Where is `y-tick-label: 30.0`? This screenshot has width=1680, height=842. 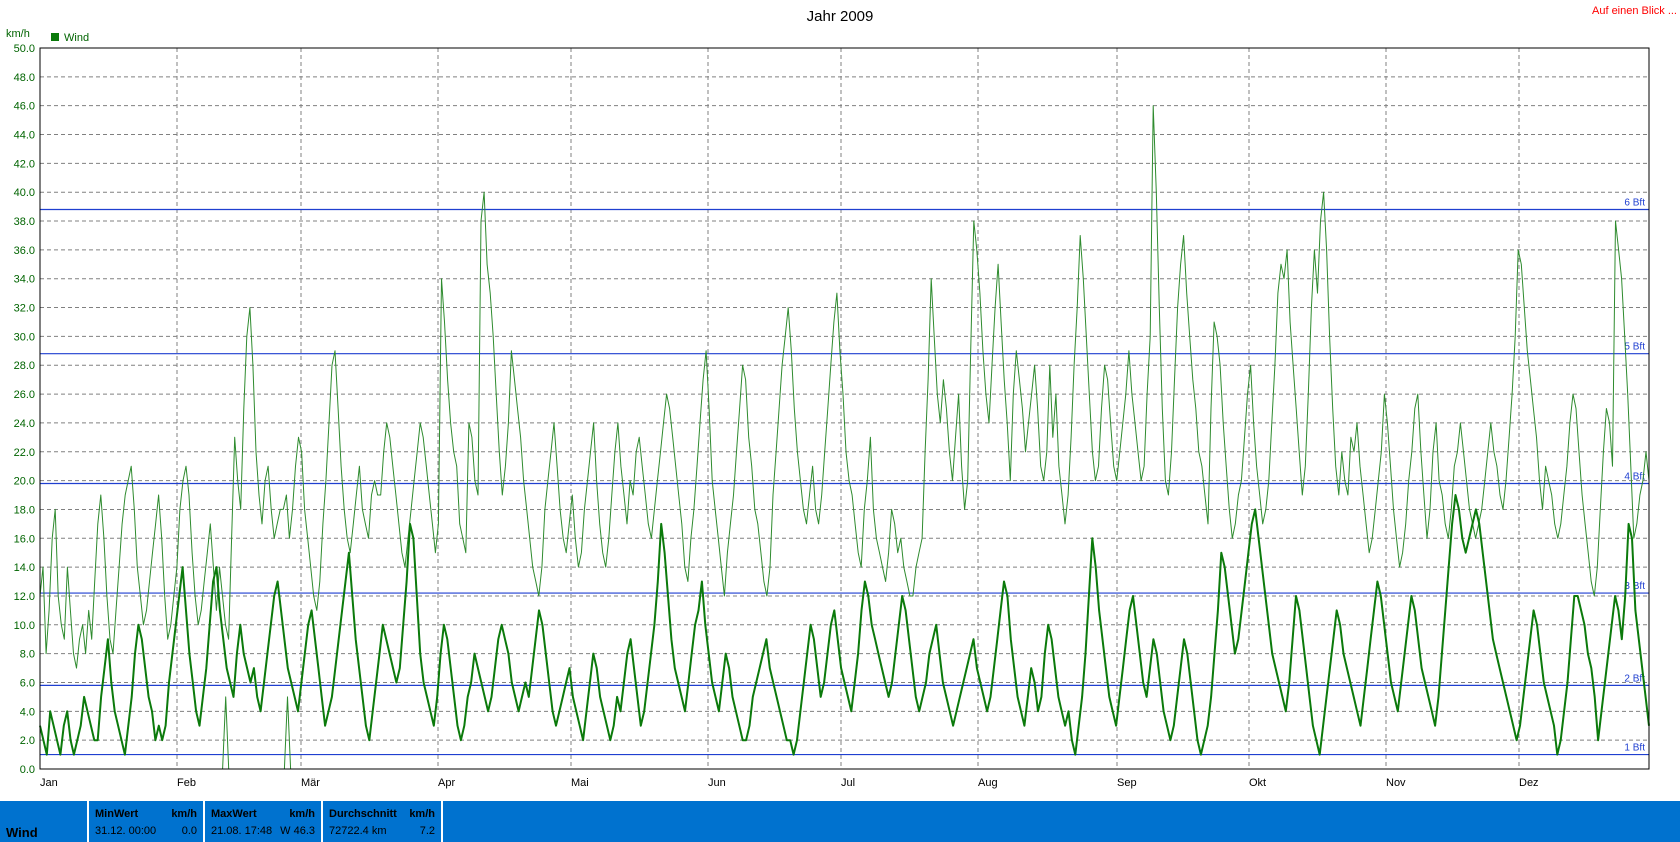 y-tick-label: 30.0 is located at coordinates (24, 337).